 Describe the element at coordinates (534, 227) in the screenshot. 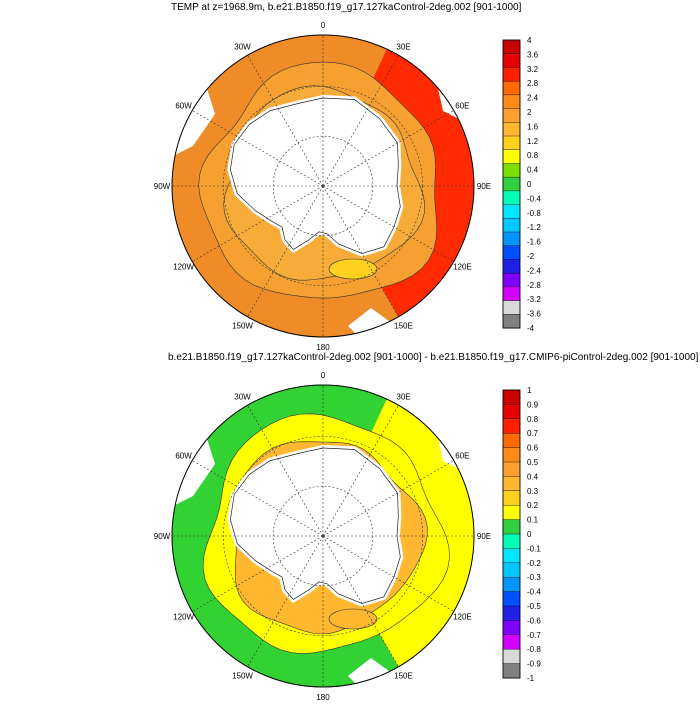

I see `colorbar-tick-label: -1.2` at that location.